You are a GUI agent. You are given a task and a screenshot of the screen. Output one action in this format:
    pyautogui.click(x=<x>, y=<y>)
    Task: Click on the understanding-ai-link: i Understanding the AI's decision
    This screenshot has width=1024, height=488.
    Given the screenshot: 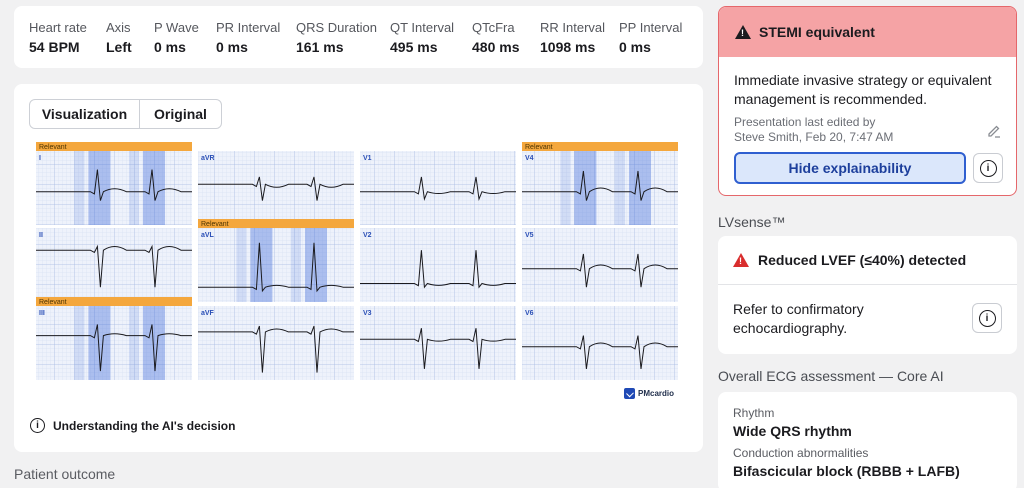 What is the action you would take?
    pyautogui.click(x=132, y=425)
    